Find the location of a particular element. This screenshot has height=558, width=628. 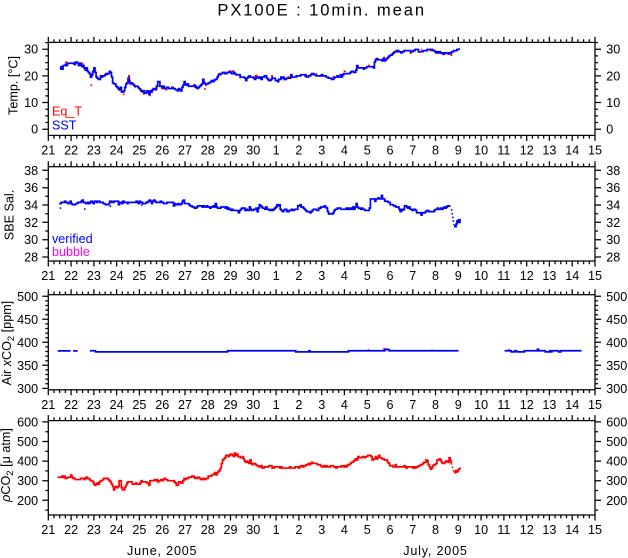

svg-text: 24 is located at coordinates (117, 405).